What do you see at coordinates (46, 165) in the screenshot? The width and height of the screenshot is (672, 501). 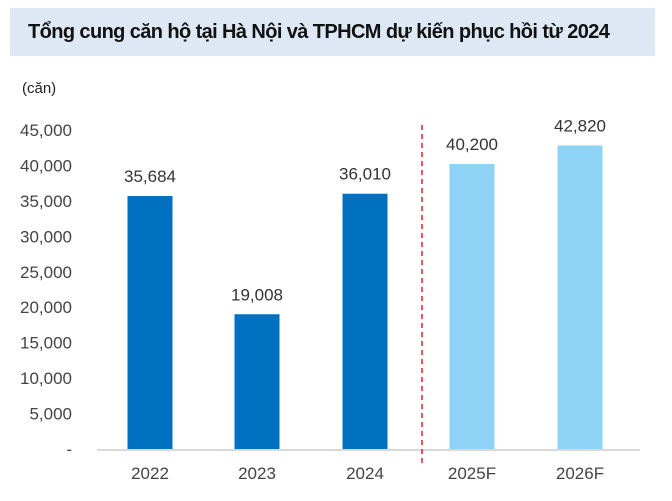 I see `y-tick-label: 40,000` at bounding box center [46, 165].